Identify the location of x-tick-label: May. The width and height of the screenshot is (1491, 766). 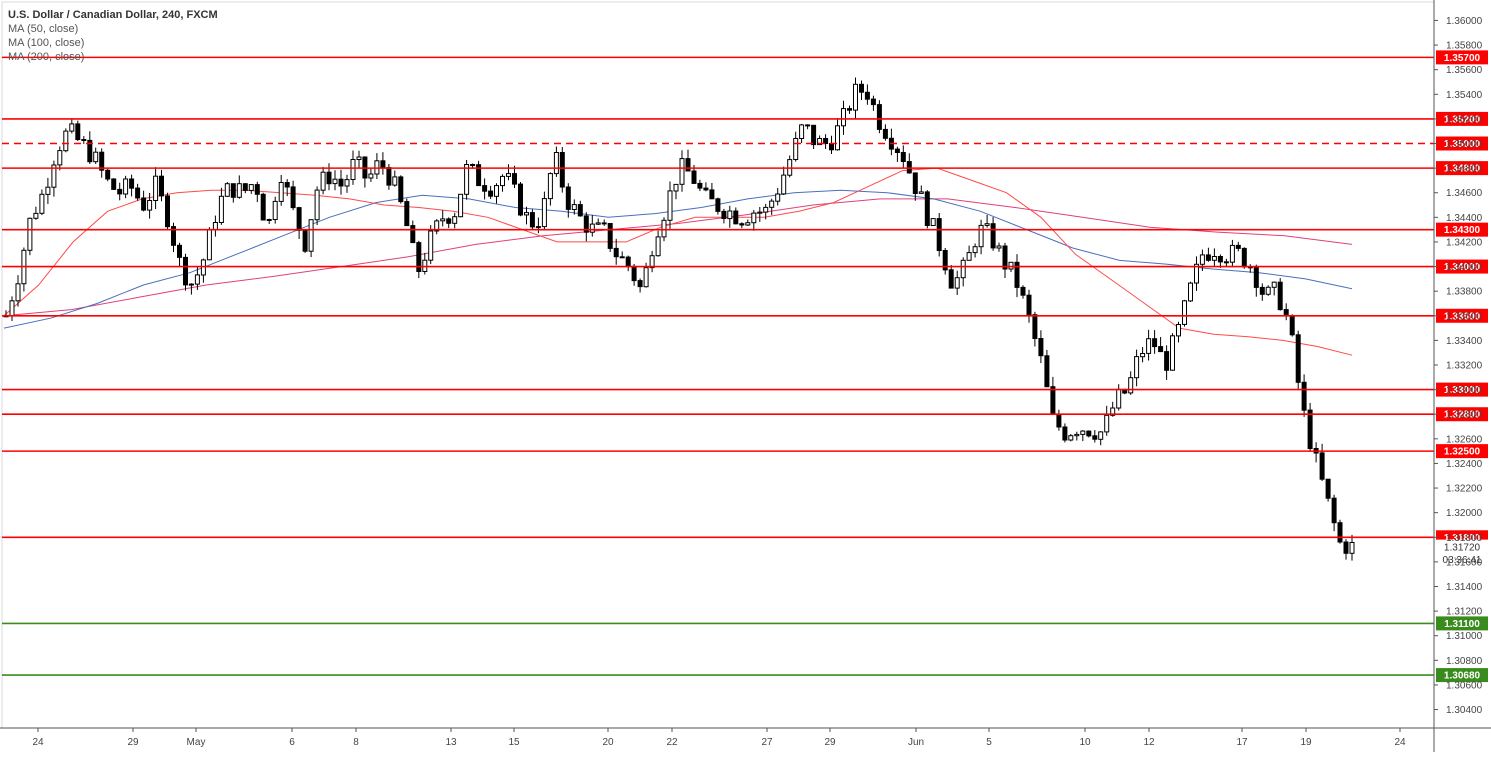
(196, 742).